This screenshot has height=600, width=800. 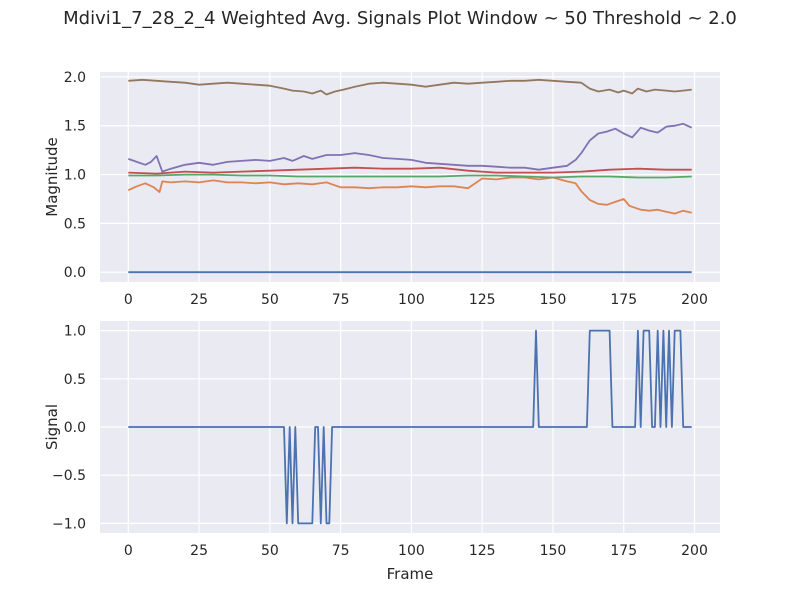 I want to click on signal-x-tick-label: 50, so click(x=270, y=551).